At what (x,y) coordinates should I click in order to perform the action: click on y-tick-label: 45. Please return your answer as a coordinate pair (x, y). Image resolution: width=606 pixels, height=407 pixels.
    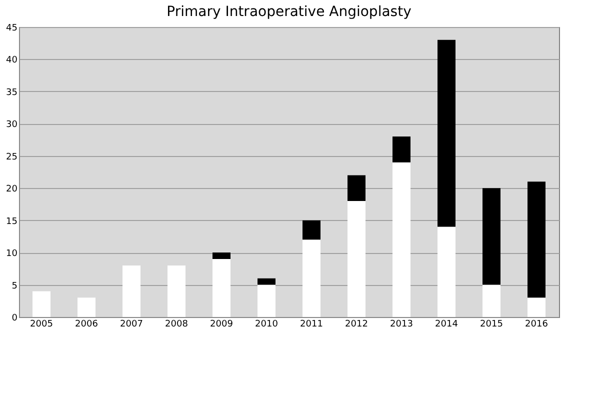
    Looking at the image, I should click on (12, 29).